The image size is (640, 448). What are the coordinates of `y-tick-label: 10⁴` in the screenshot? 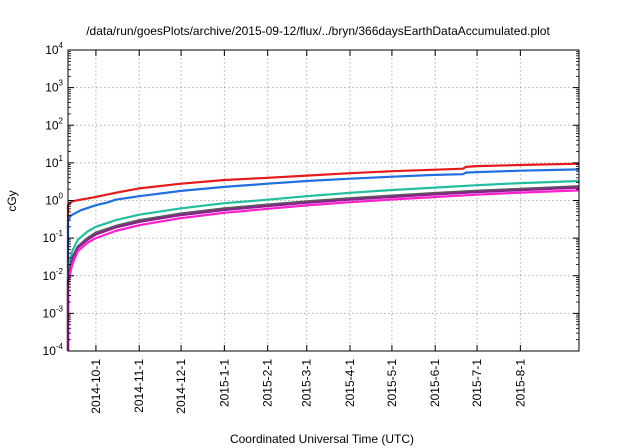 It's located at (54, 49).